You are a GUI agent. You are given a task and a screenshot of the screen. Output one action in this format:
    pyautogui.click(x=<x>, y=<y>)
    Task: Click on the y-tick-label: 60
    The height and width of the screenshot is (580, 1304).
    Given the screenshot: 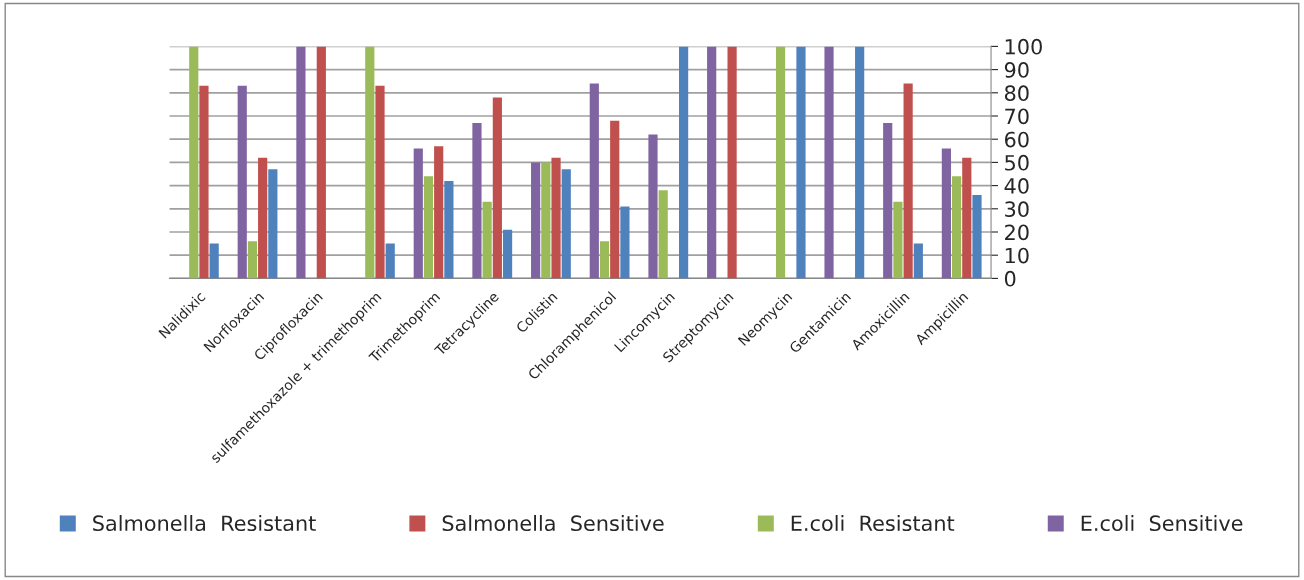 What is the action you would take?
    pyautogui.click(x=1017, y=139)
    